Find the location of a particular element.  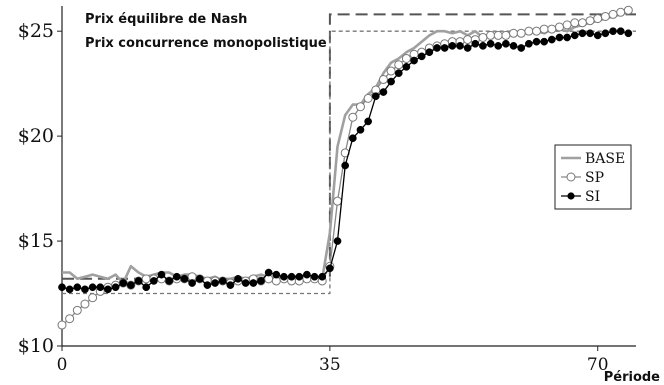

legend-label: BASE is located at coordinates (605, 159).